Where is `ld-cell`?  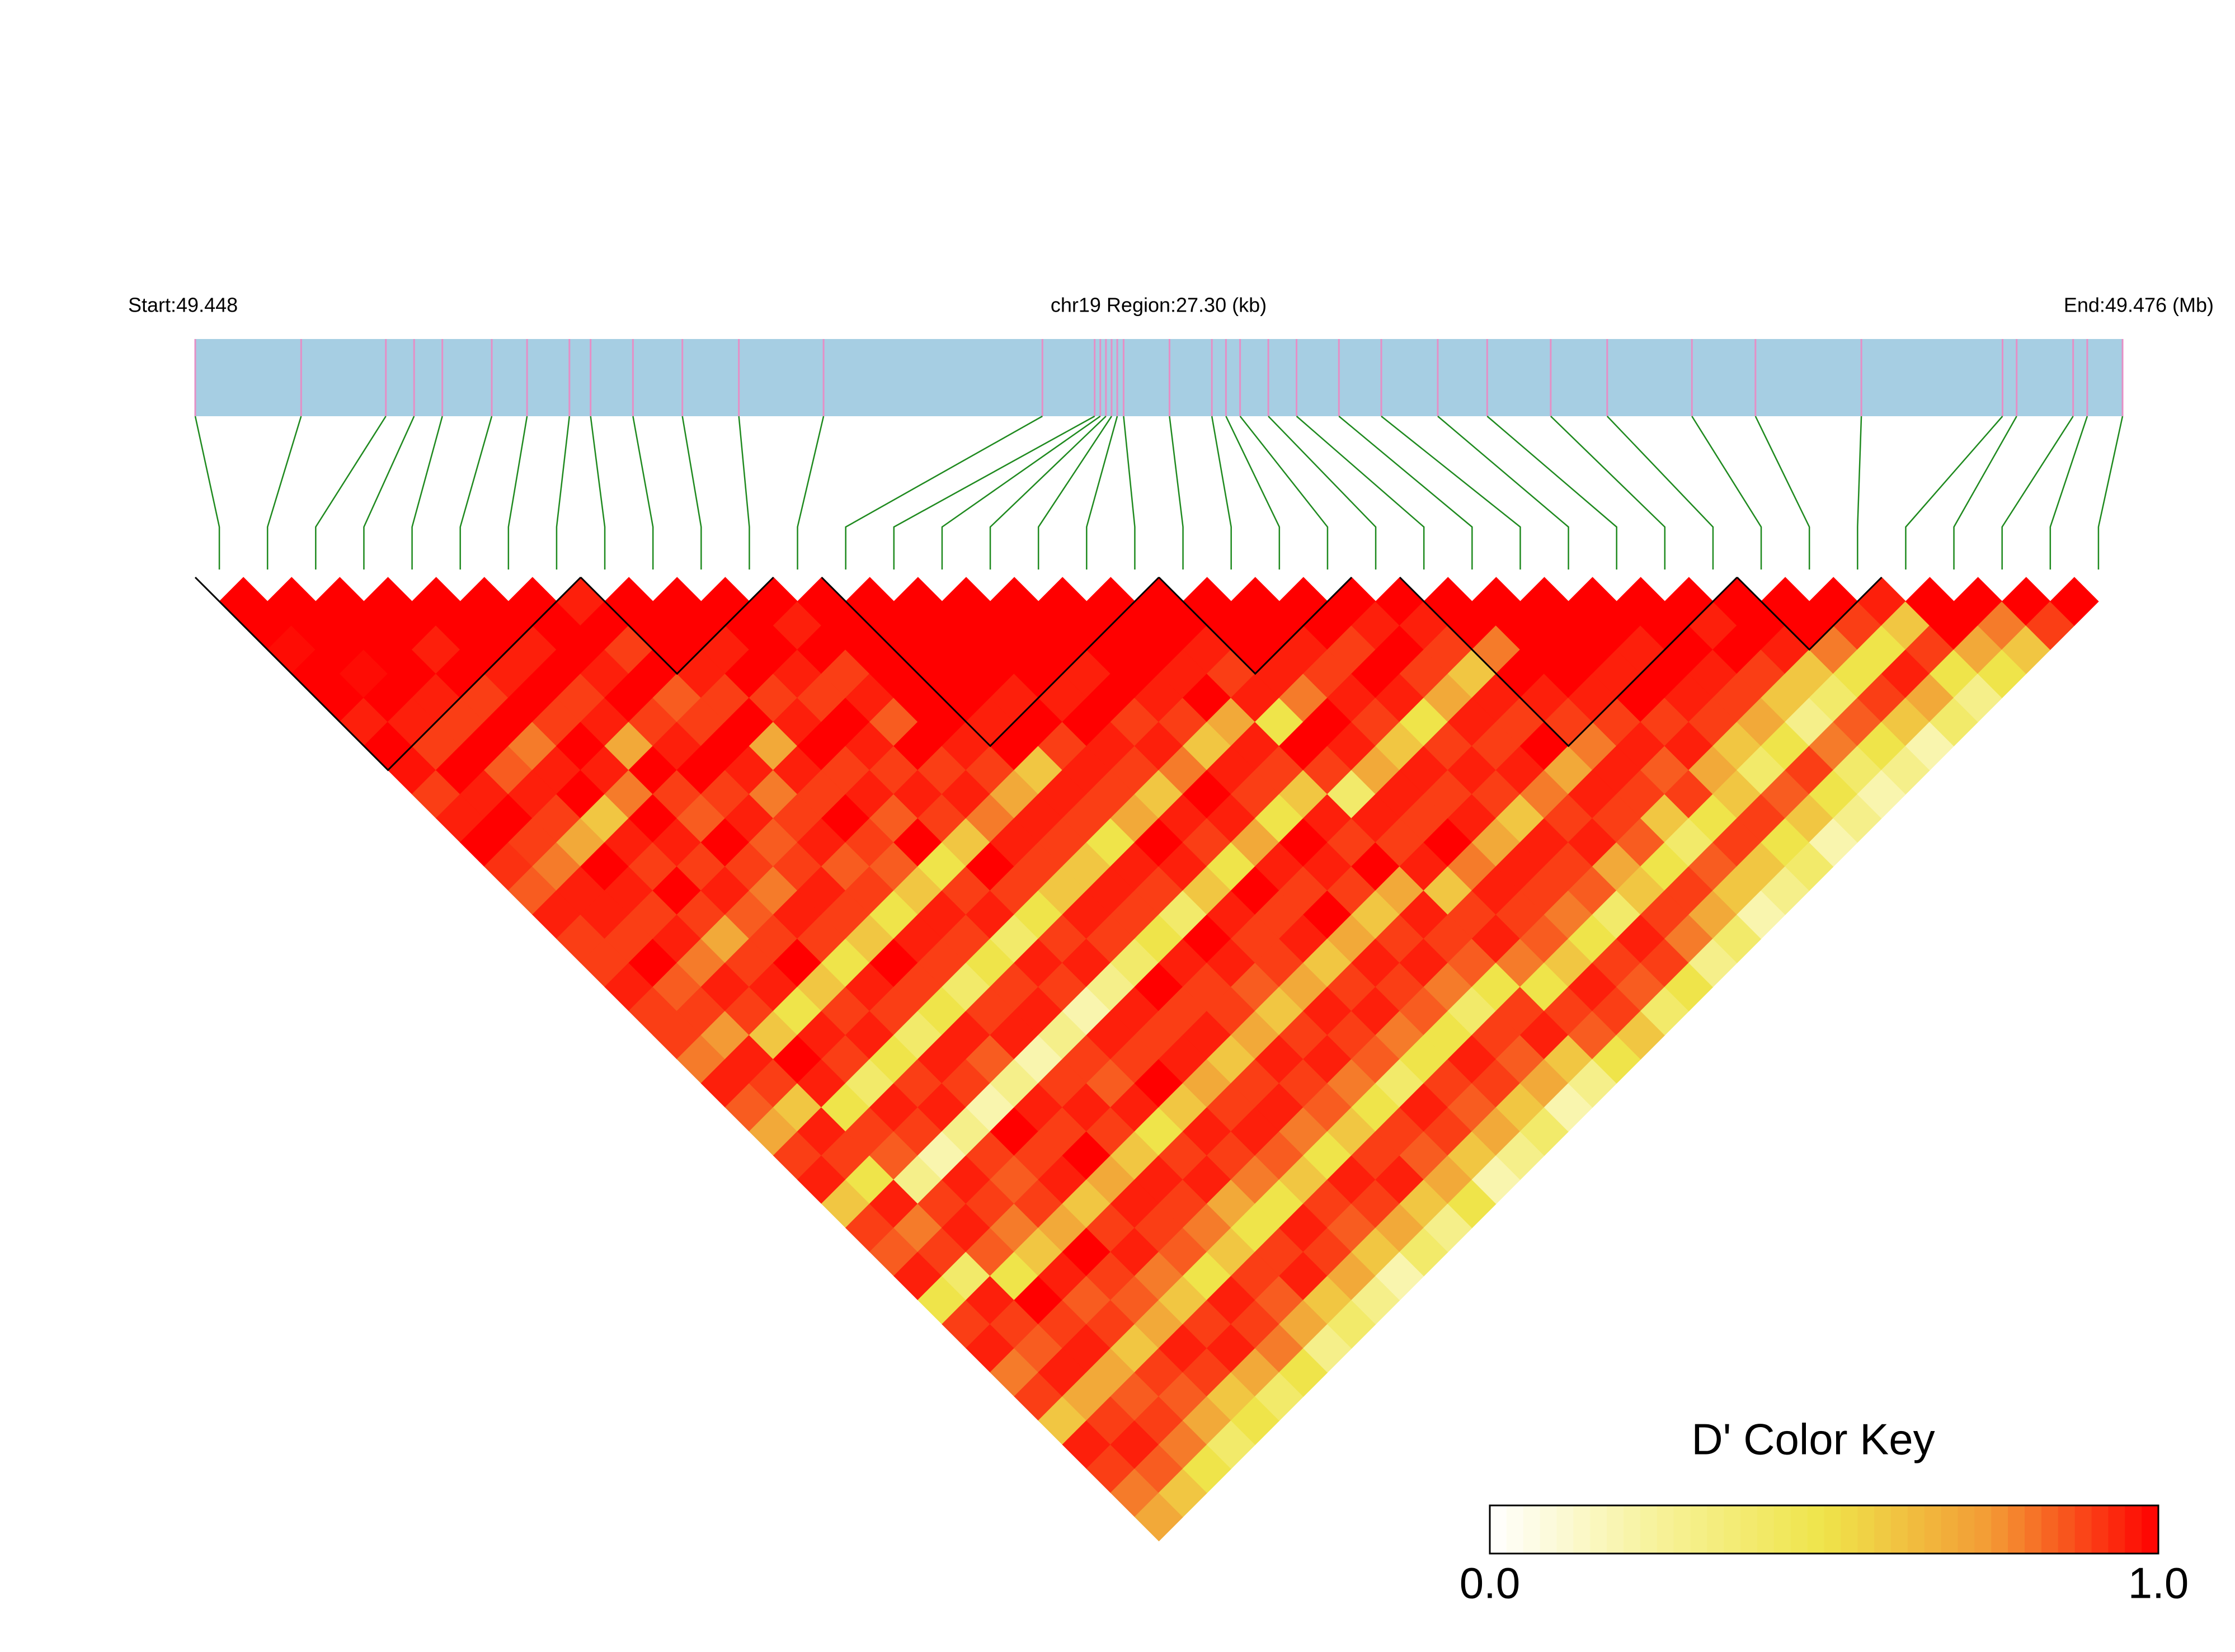
ld-cell is located at coordinates (2074, 601).